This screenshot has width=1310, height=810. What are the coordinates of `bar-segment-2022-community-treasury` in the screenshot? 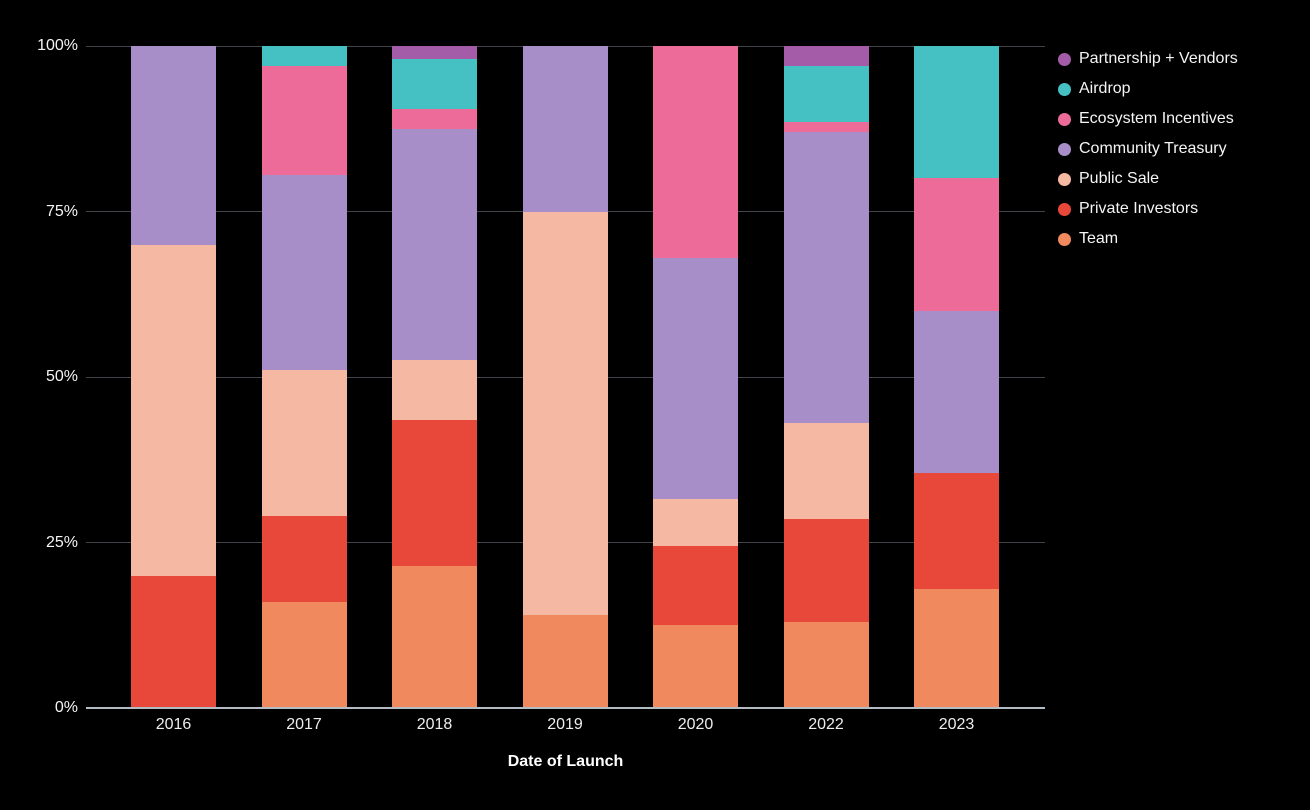 It's located at (826, 278).